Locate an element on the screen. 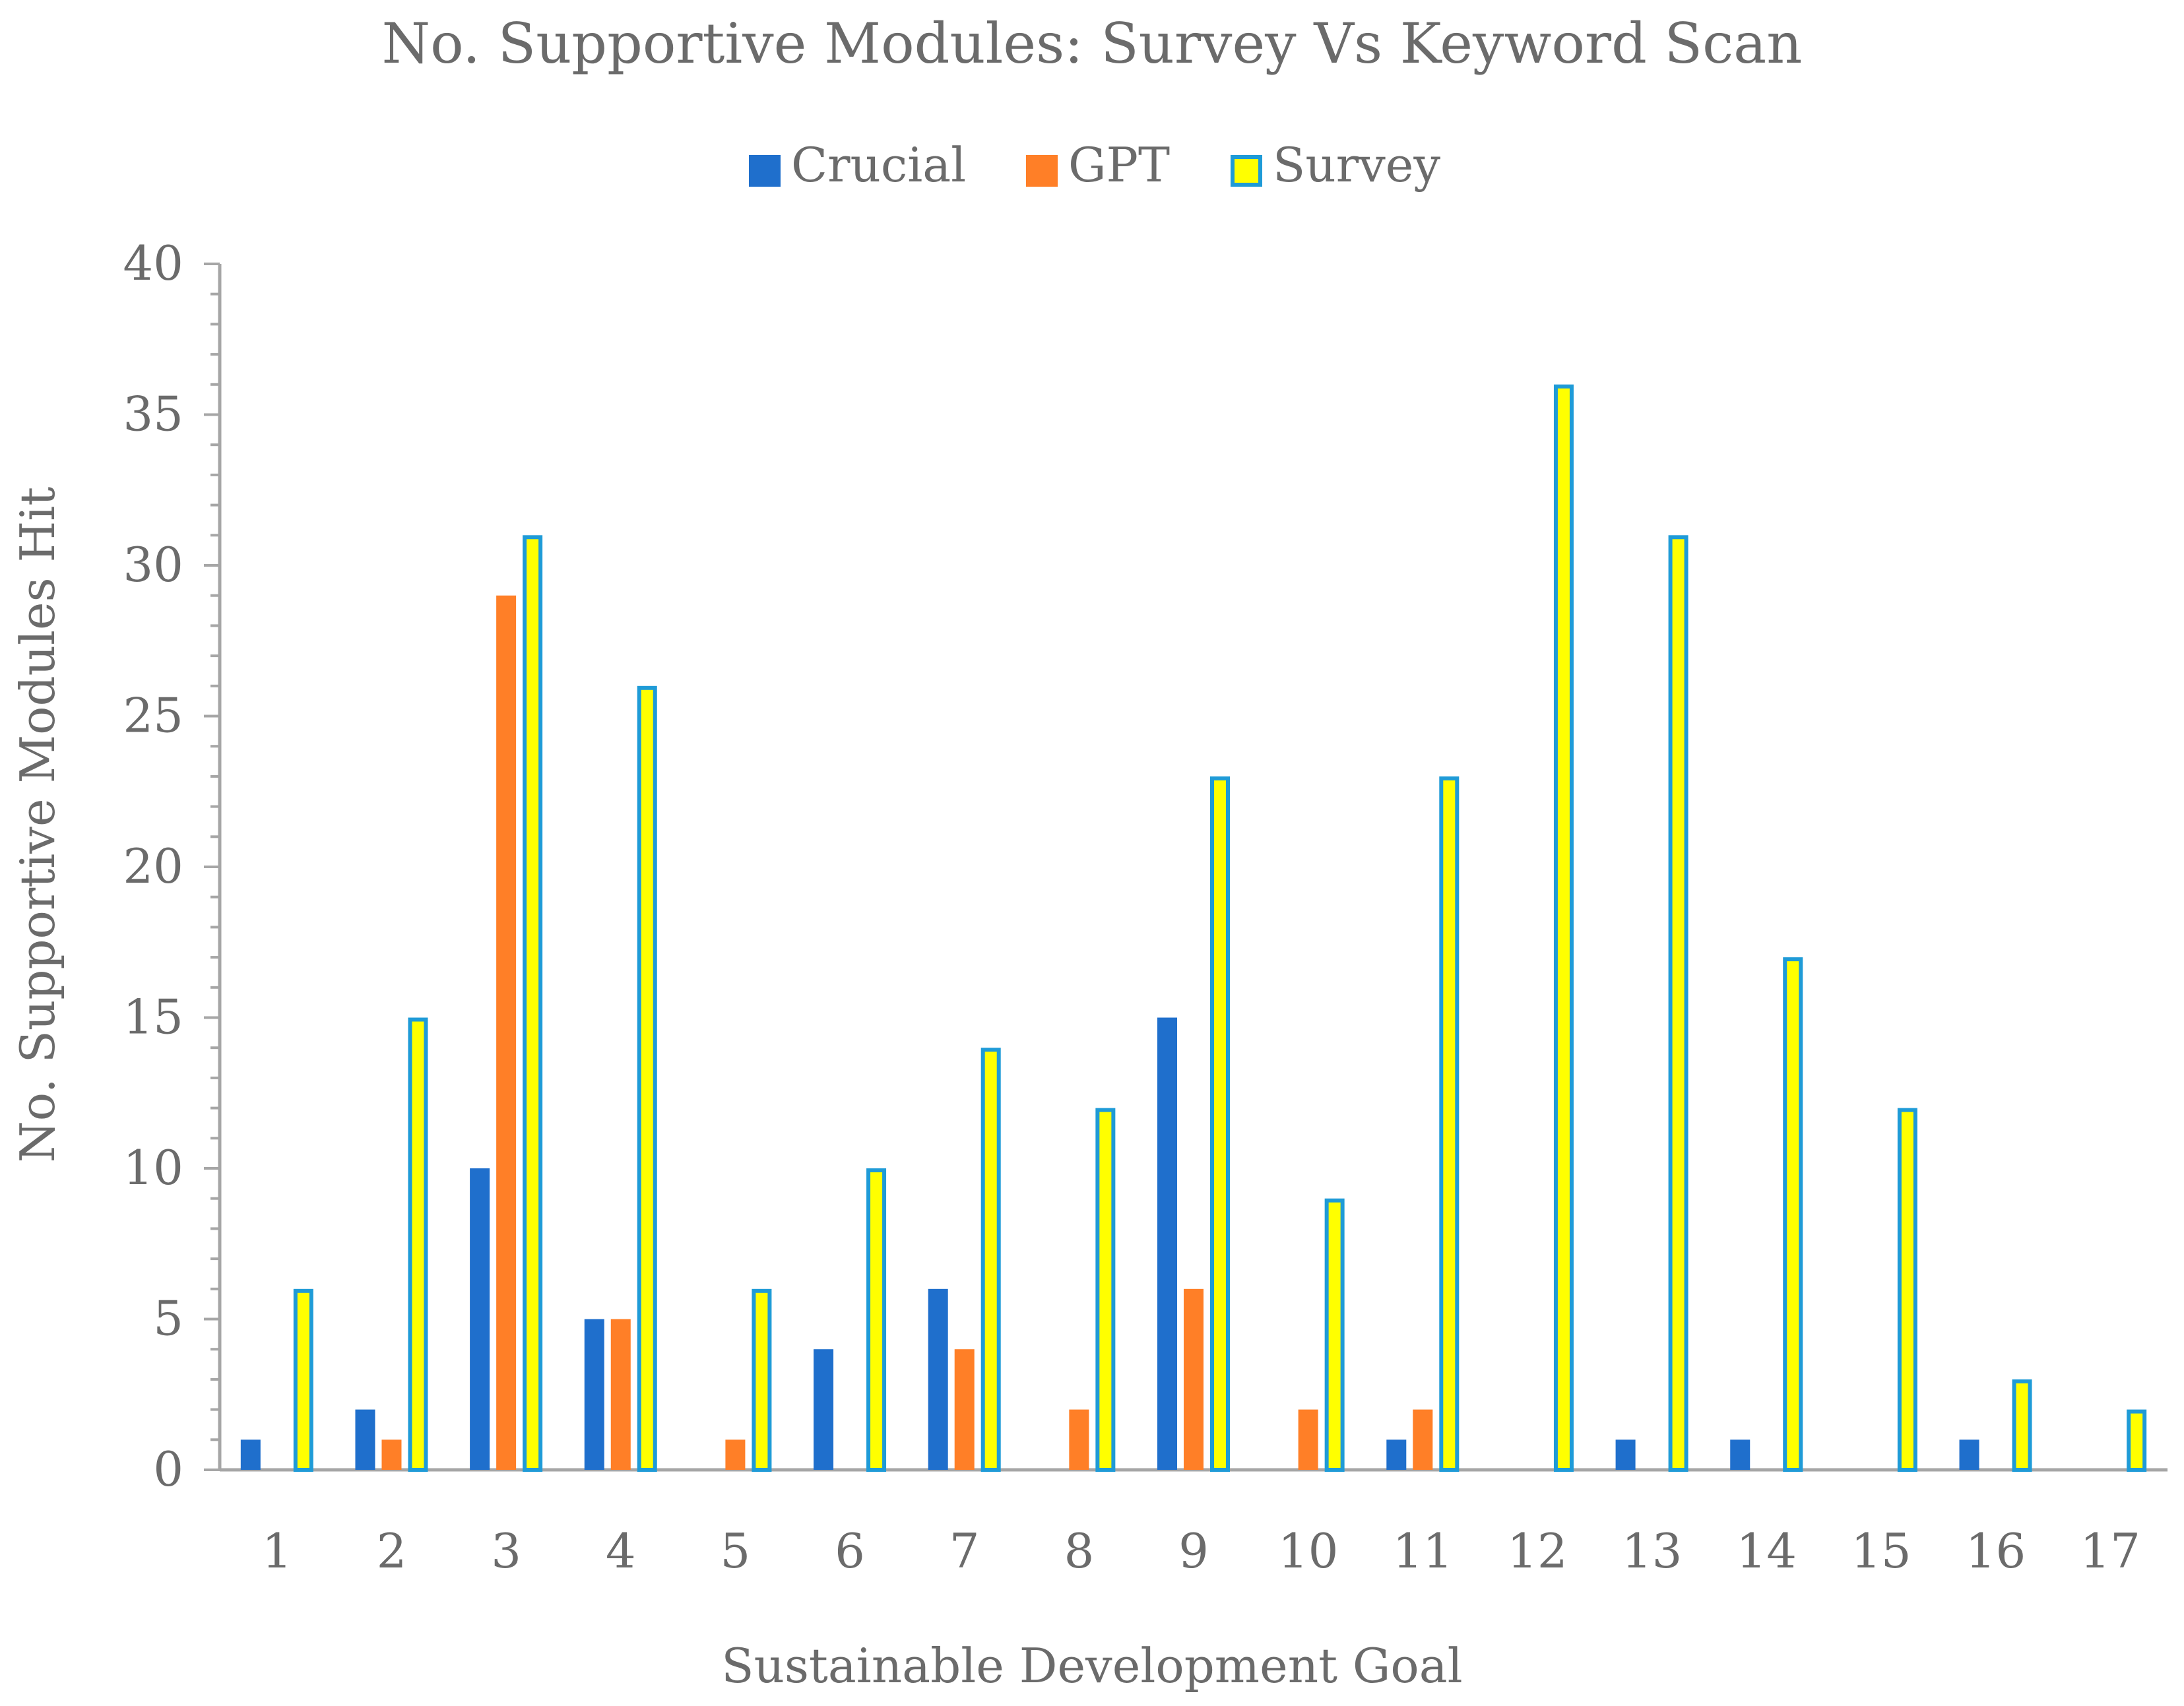 The width and height of the screenshot is (2184, 1706). y-axis: 0 5 10 15 20 25 30 35 40 is located at coordinates (172, 866).